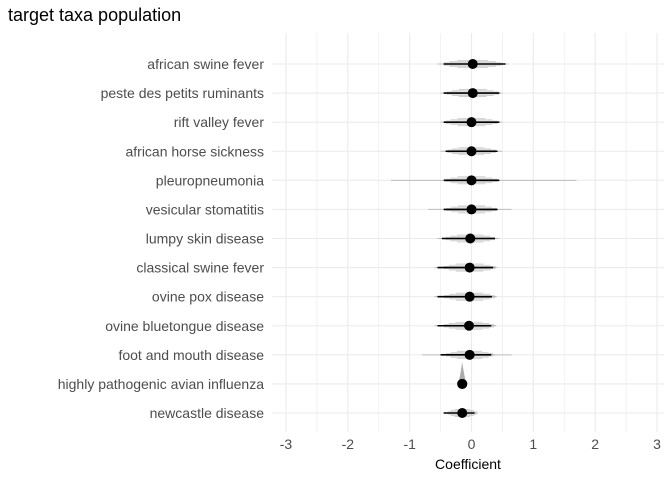 This screenshot has height=480, width=672. Describe the element at coordinates (409, 444) in the screenshot. I see `x-tick-label: -1` at that location.